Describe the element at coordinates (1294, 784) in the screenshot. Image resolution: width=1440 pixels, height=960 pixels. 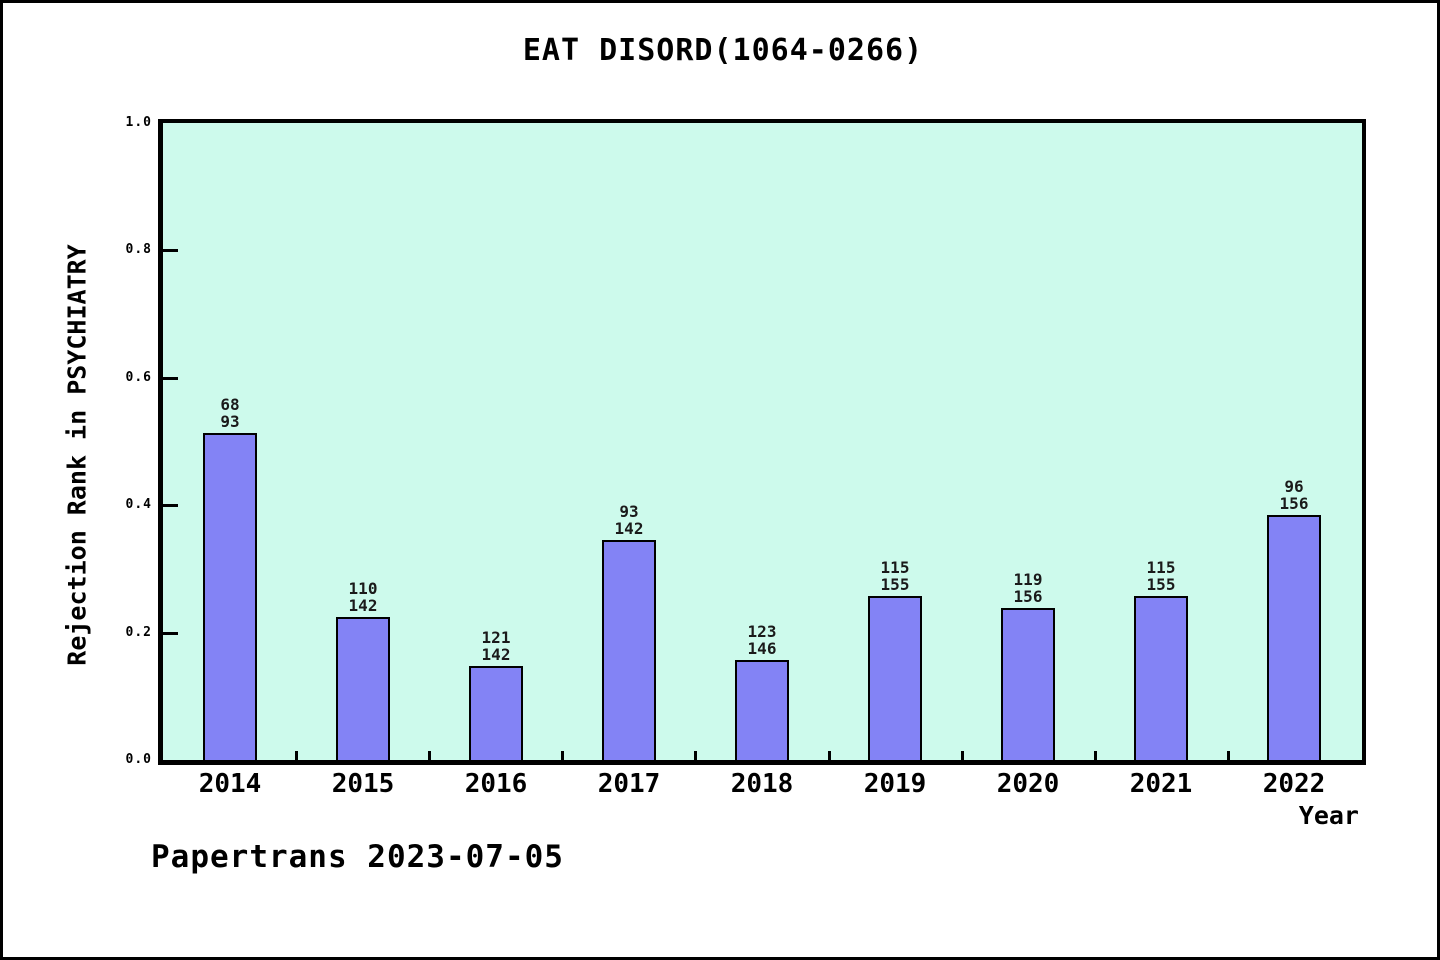
I see `x-axis-tick-label-2022: 2022` at that location.